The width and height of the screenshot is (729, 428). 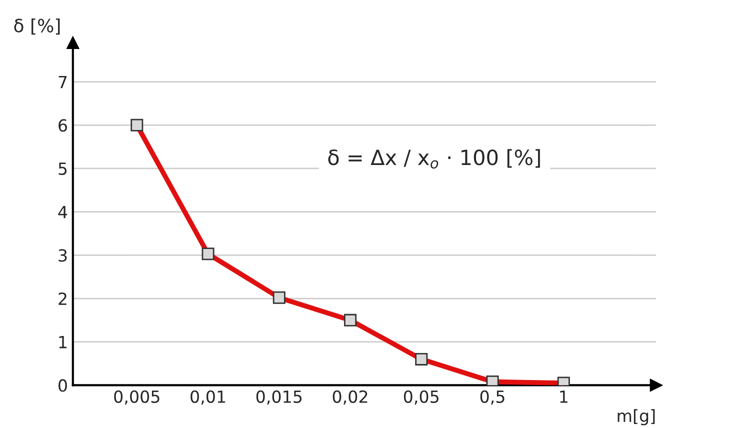 I want to click on y-axis-title: δ [%], so click(x=37, y=26).